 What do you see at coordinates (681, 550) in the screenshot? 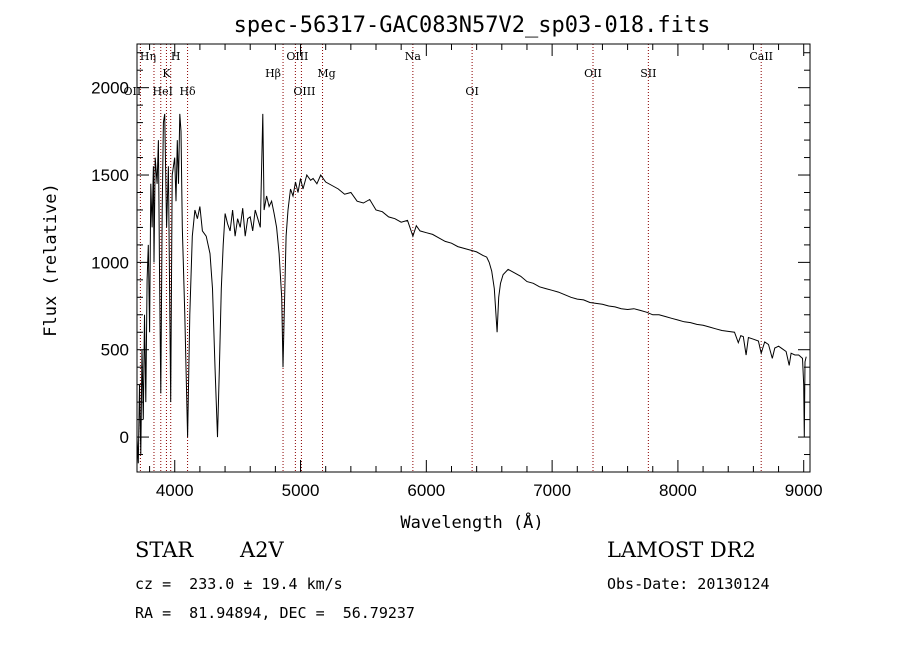
I see `survey-name: LAMOST DR2` at bounding box center [681, 550].